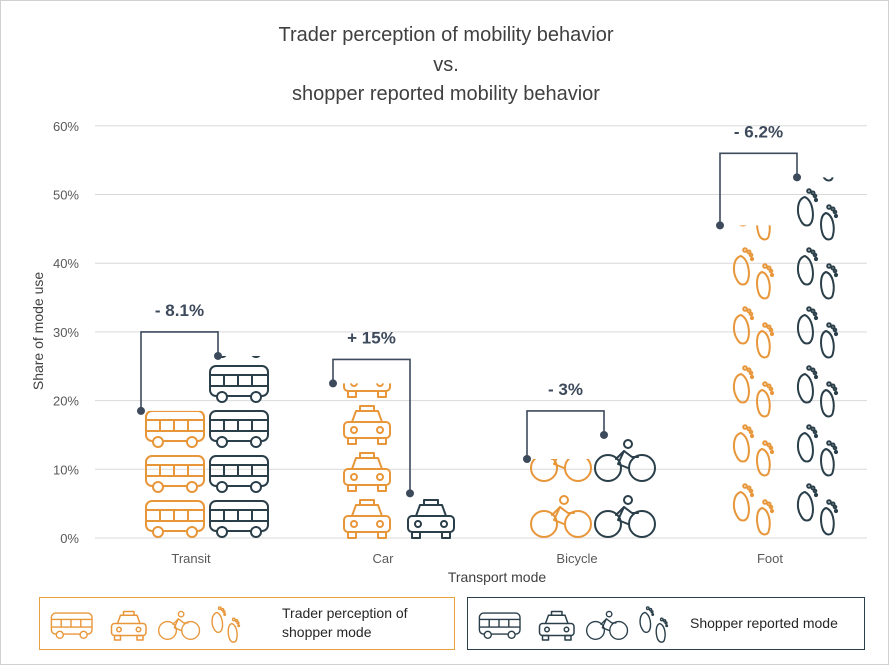  Describe the element at coordinates (384, 558) in the screenshot. I see `x-tick-label: Car` at that location.